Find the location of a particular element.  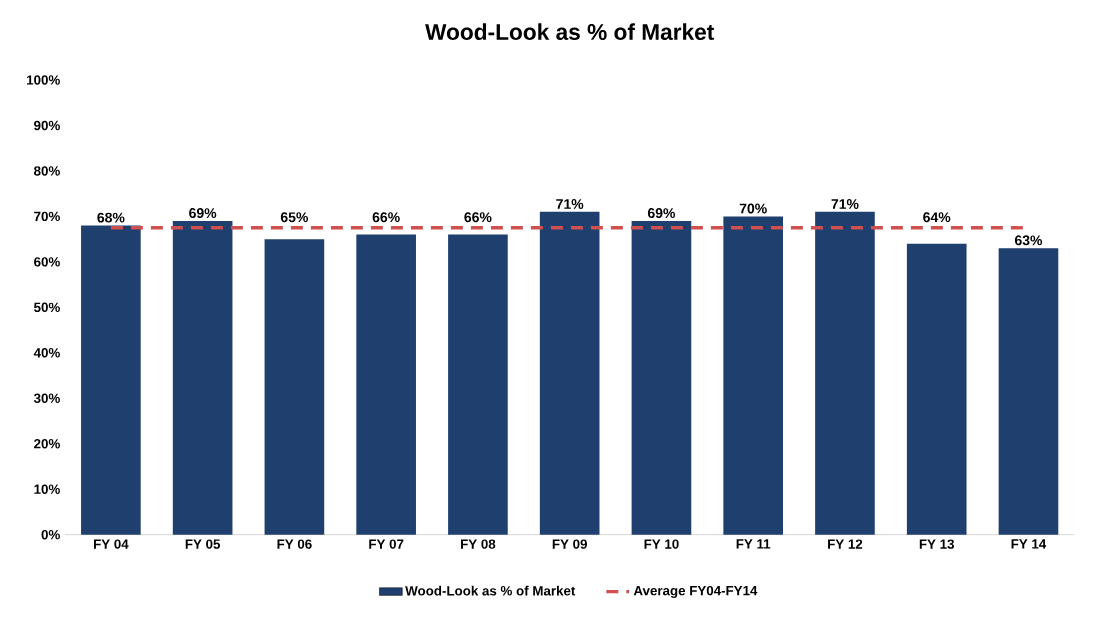

y-tick-label: 50% is located at coordinates (47, 307).